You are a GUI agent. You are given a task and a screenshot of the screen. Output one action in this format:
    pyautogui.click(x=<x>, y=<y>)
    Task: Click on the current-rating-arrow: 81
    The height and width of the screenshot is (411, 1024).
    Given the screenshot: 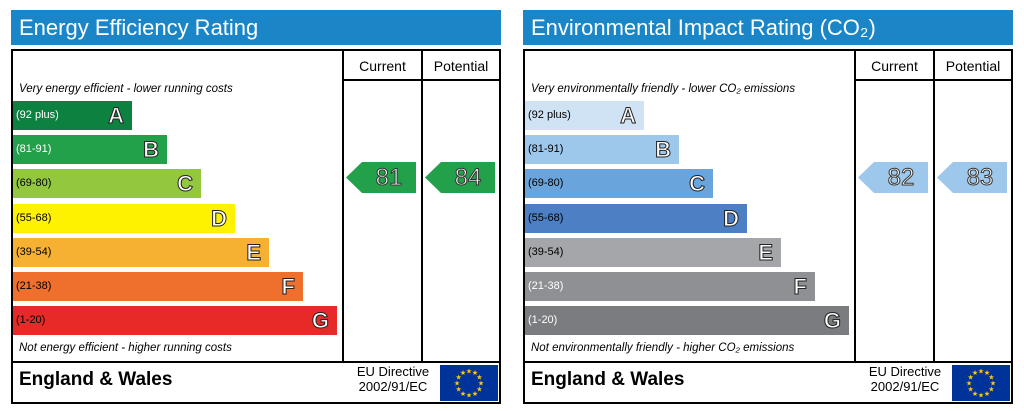 What is the action you would take?
    pyautogui.click(x=381, y=178)
    